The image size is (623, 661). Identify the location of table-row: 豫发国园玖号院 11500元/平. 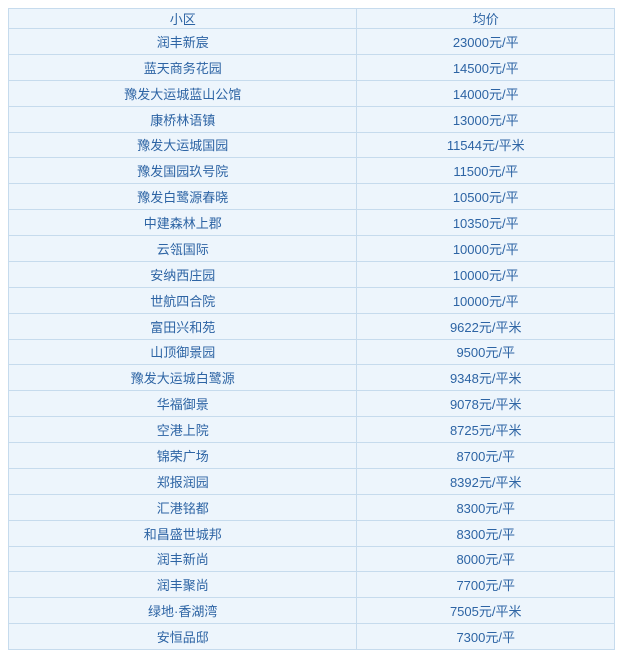
(311, 171).